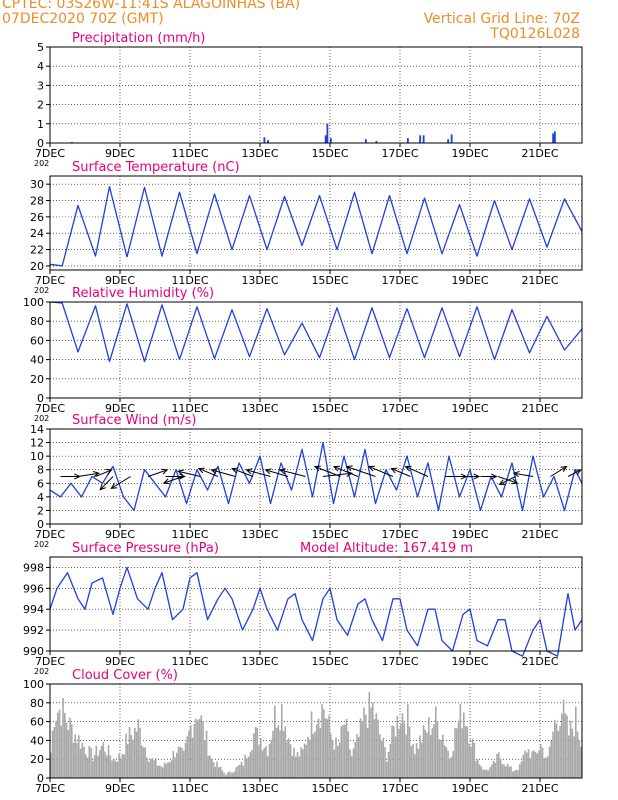 This screenshot has width=618, height=800. I want to click on x-tick-label: 13DEC, so click(259, 534).